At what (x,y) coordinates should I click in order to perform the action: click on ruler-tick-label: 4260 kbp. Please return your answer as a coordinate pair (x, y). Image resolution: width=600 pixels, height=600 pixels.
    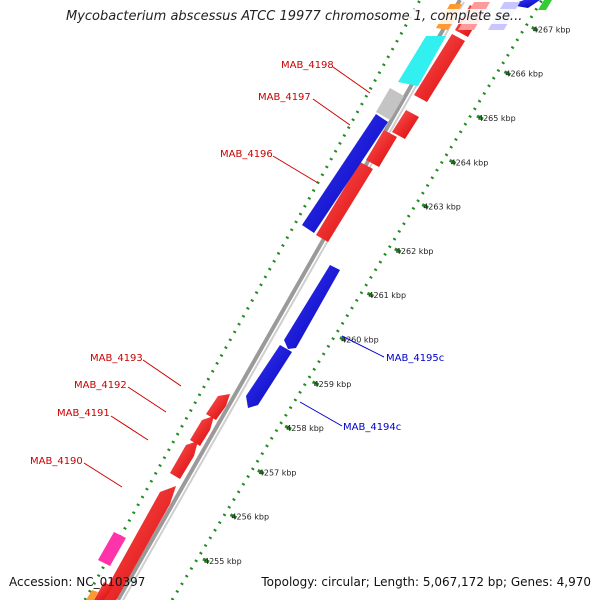
    Looking at the image, I should click on (360, 340).